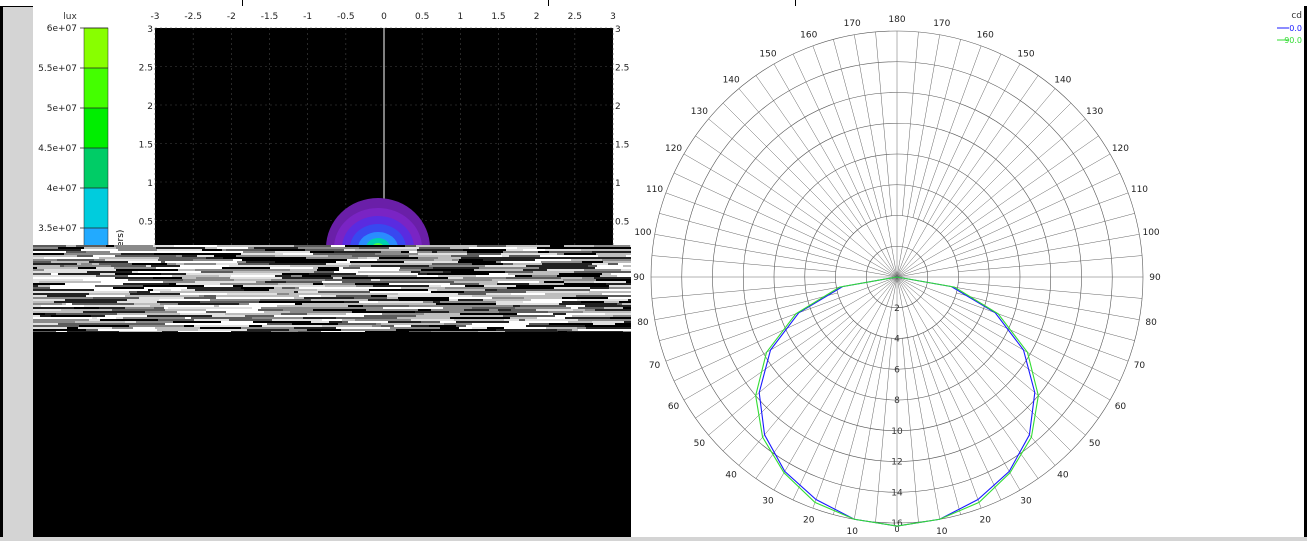  I want to click on colorbar-tick-label: 4.5e+07, so click(57, 149).